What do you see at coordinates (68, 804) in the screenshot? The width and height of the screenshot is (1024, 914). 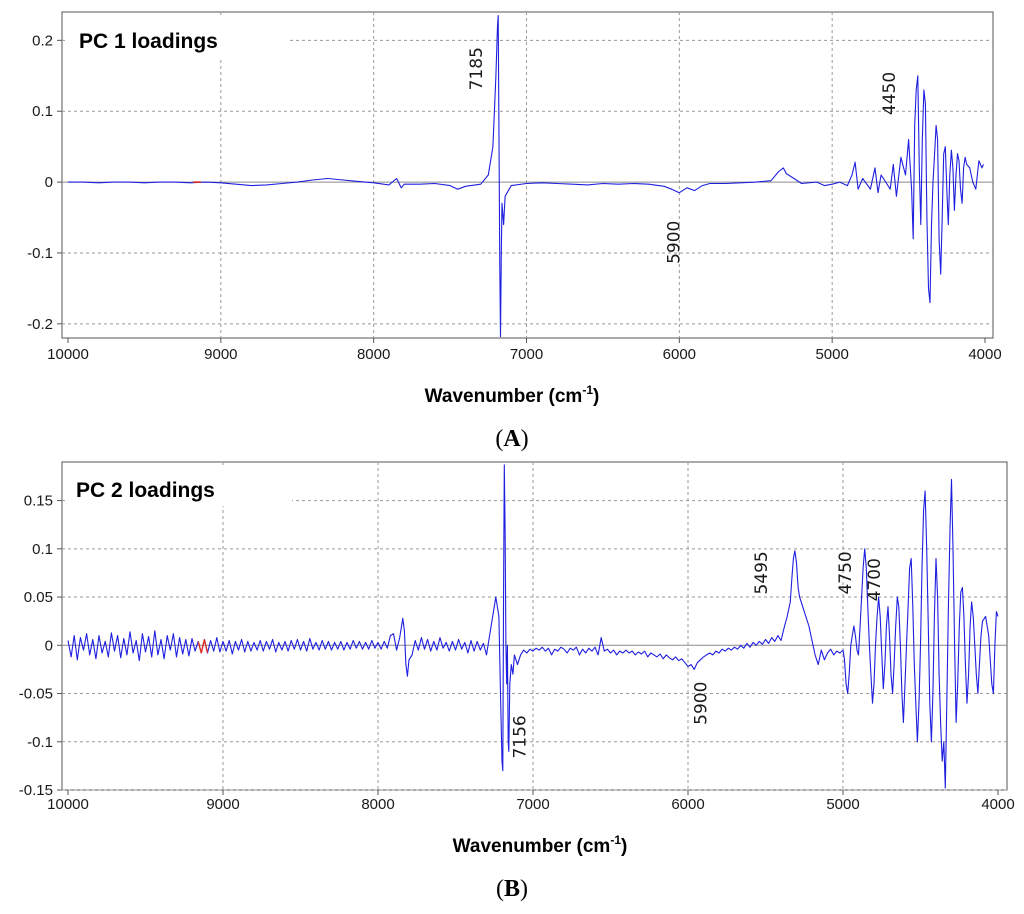 I see `x-tick-label-b: 10000` at bounding box center [68, 804].